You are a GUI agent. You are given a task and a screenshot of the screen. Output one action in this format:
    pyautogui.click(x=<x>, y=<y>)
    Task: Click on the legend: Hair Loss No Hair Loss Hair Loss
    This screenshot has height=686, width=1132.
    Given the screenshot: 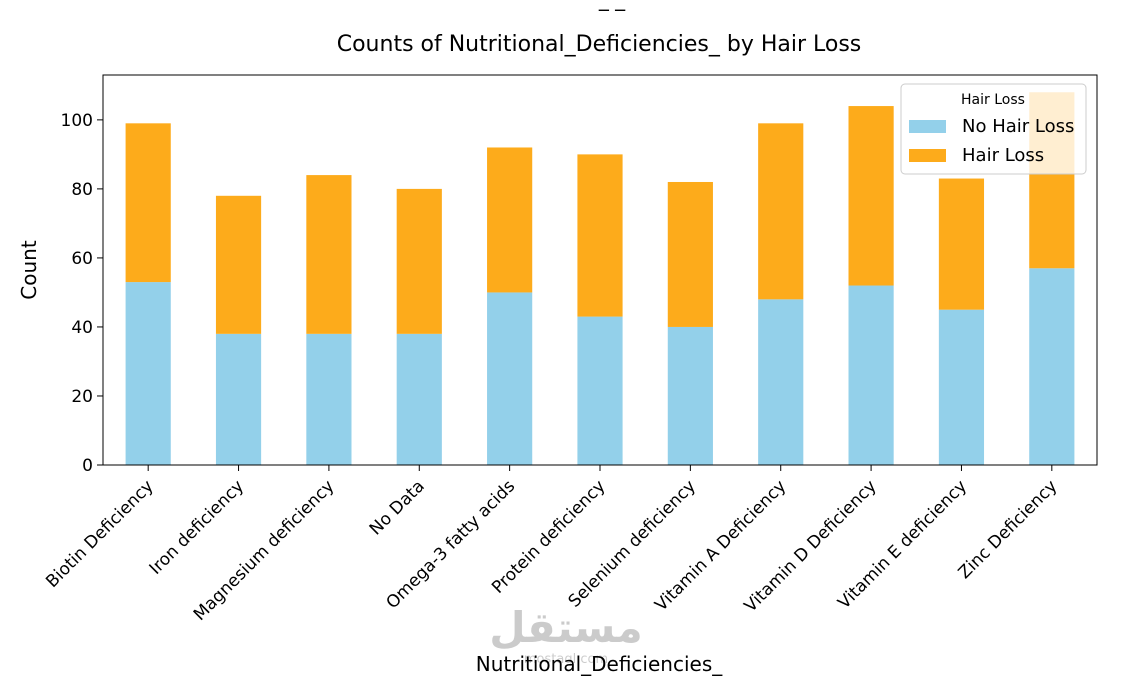 What is the action you would take?
    pyautogui.click(x=993, y=129)
    